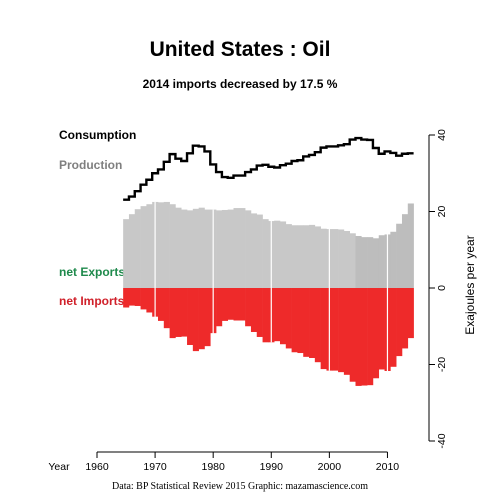 The width and height of the screenshot is (500, 500). I want to click on y-tick-label: 0, so click(442, 288).